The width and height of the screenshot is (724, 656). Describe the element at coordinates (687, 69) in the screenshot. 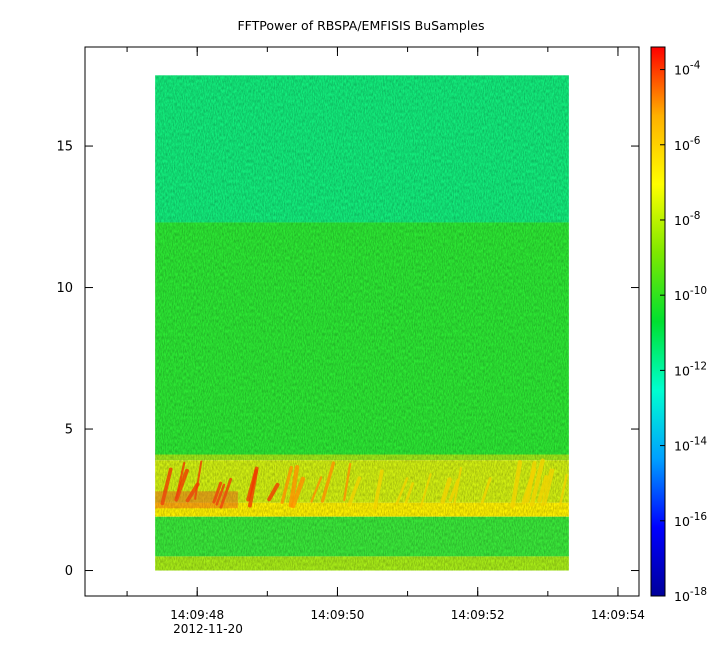

I see `colorbar-tick-label-0: 10⁻⁴` at that location.